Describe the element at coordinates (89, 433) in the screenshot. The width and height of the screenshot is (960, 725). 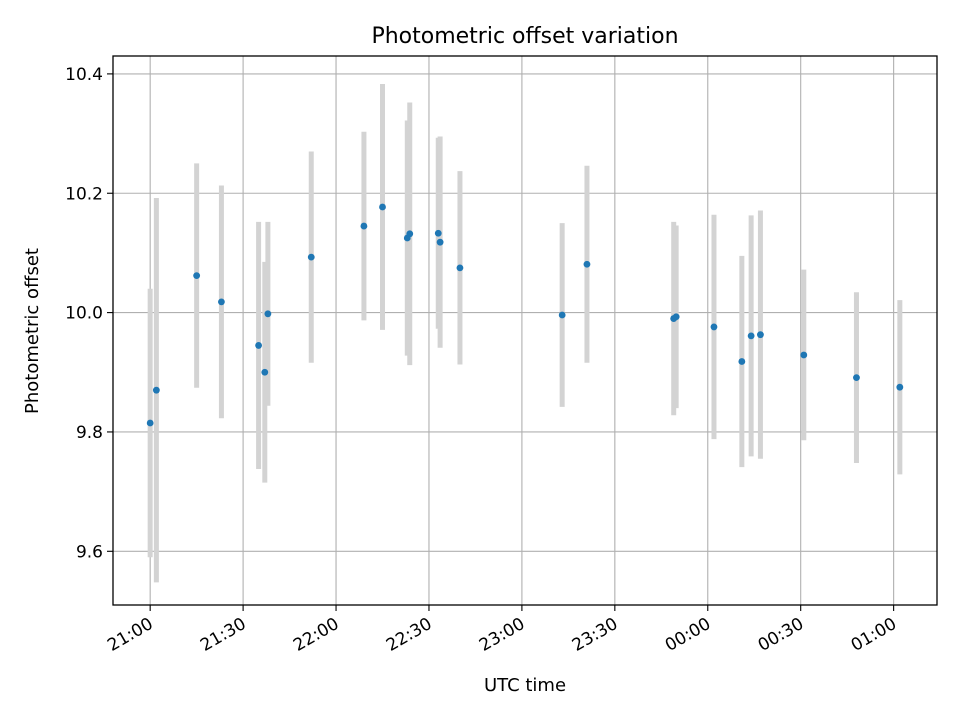
I see `y-tick-label: 9.8` at that location.